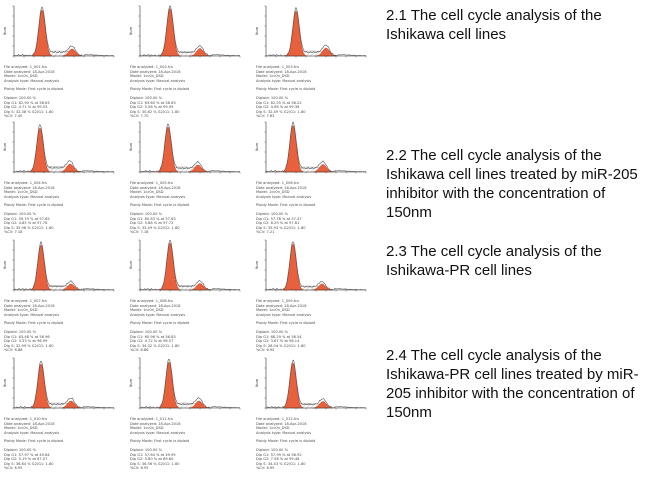  I want to click on info-line: Dip G1: 60.96 % at 56.83, so click(153, 336).